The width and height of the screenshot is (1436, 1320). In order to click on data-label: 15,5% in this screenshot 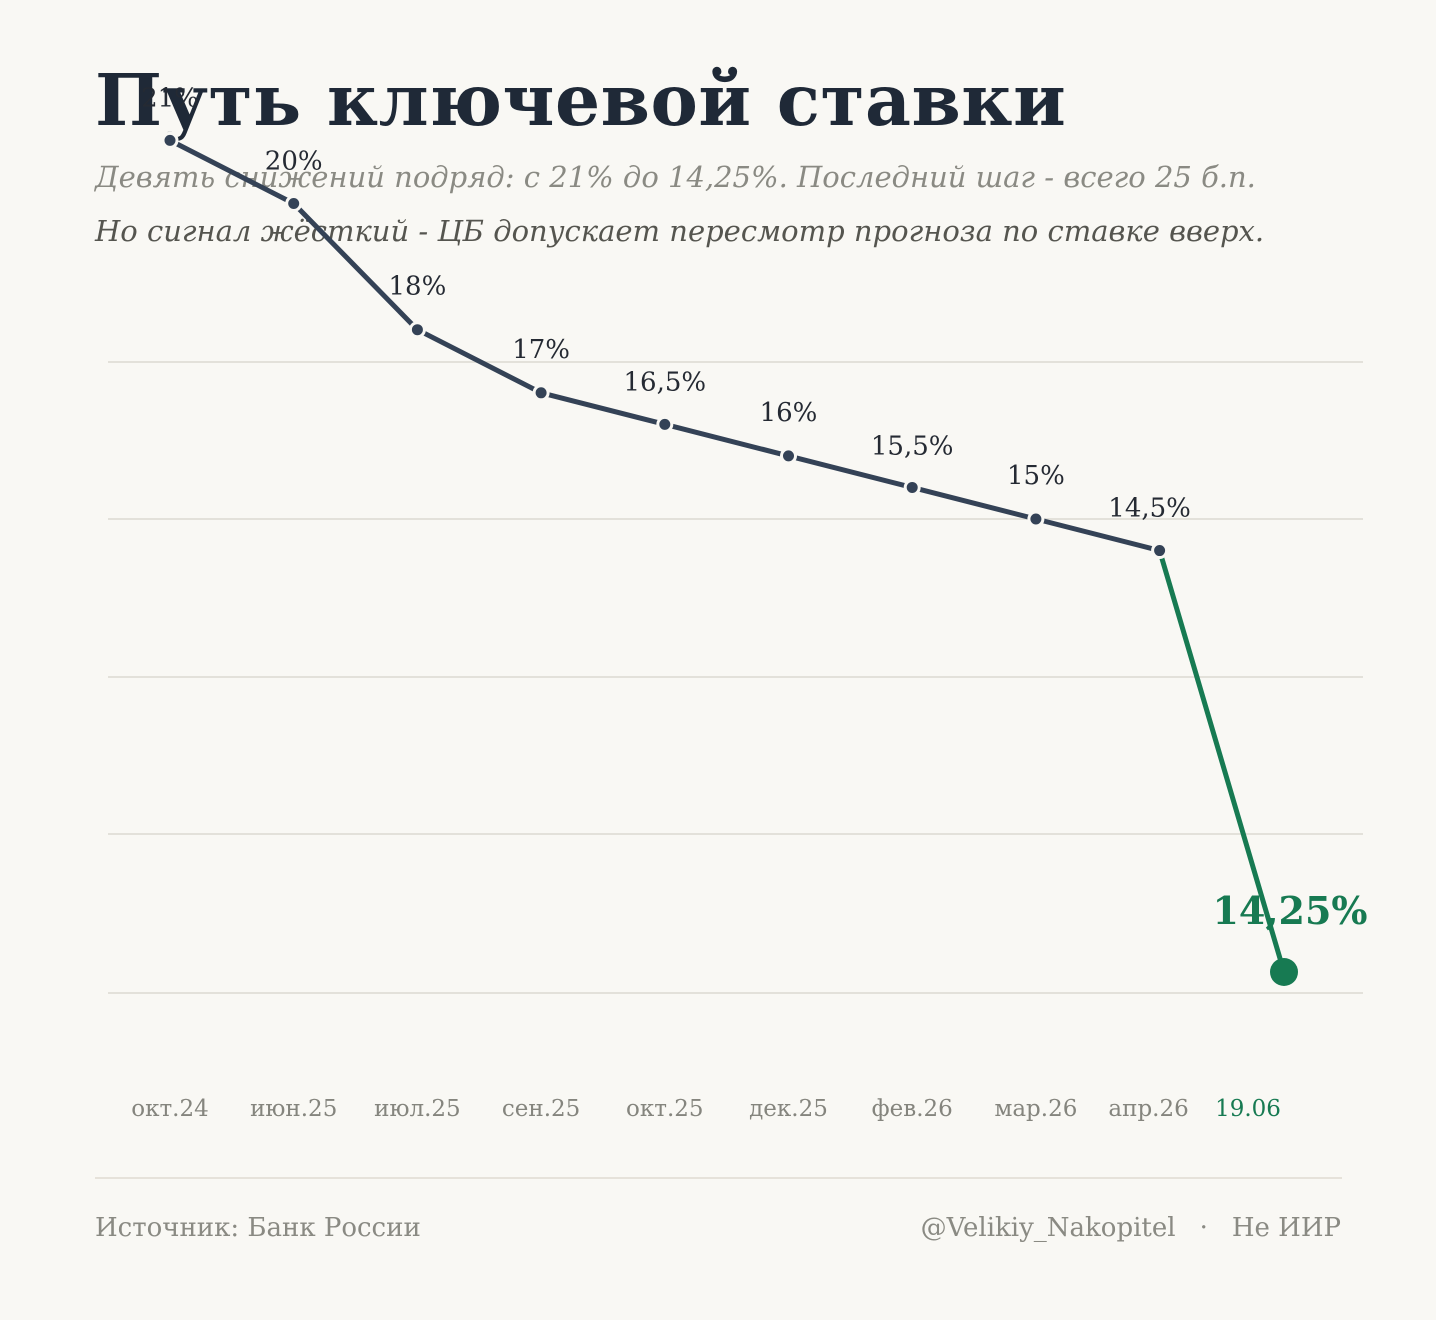, I will do `click(912, 446)`.